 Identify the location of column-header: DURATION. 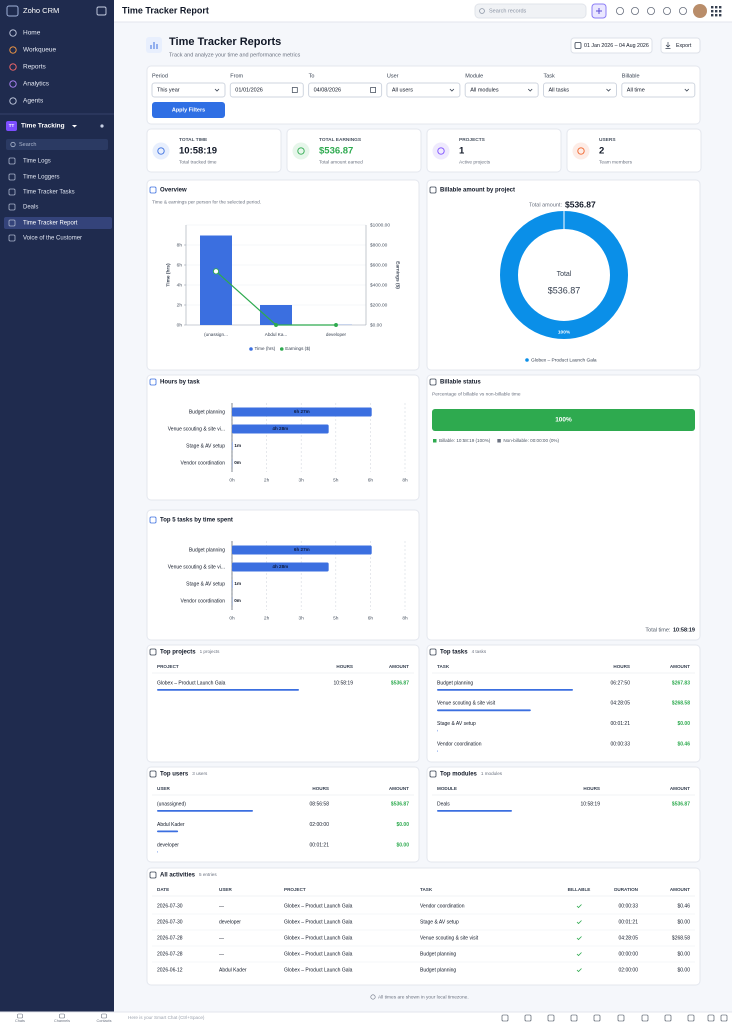
(626, 889).